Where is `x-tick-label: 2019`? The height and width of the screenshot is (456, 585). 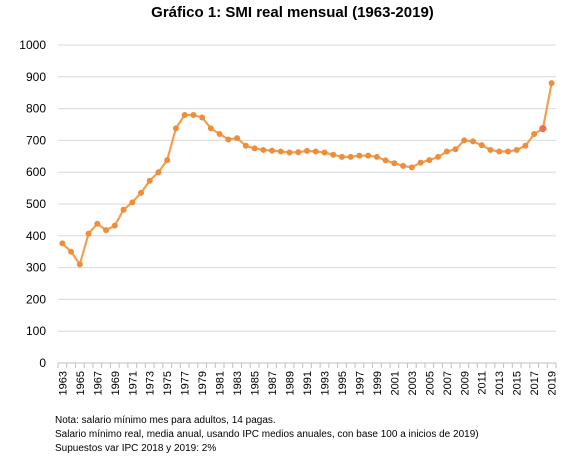 x-tick-label: 2019 is located at coordinates (553, 383).